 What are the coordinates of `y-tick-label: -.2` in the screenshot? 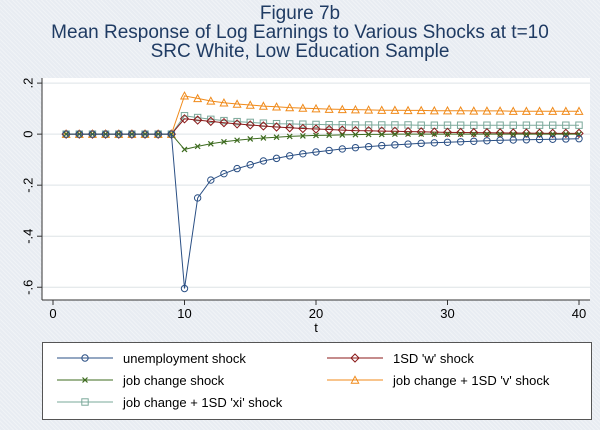 It's located at (27, 185).